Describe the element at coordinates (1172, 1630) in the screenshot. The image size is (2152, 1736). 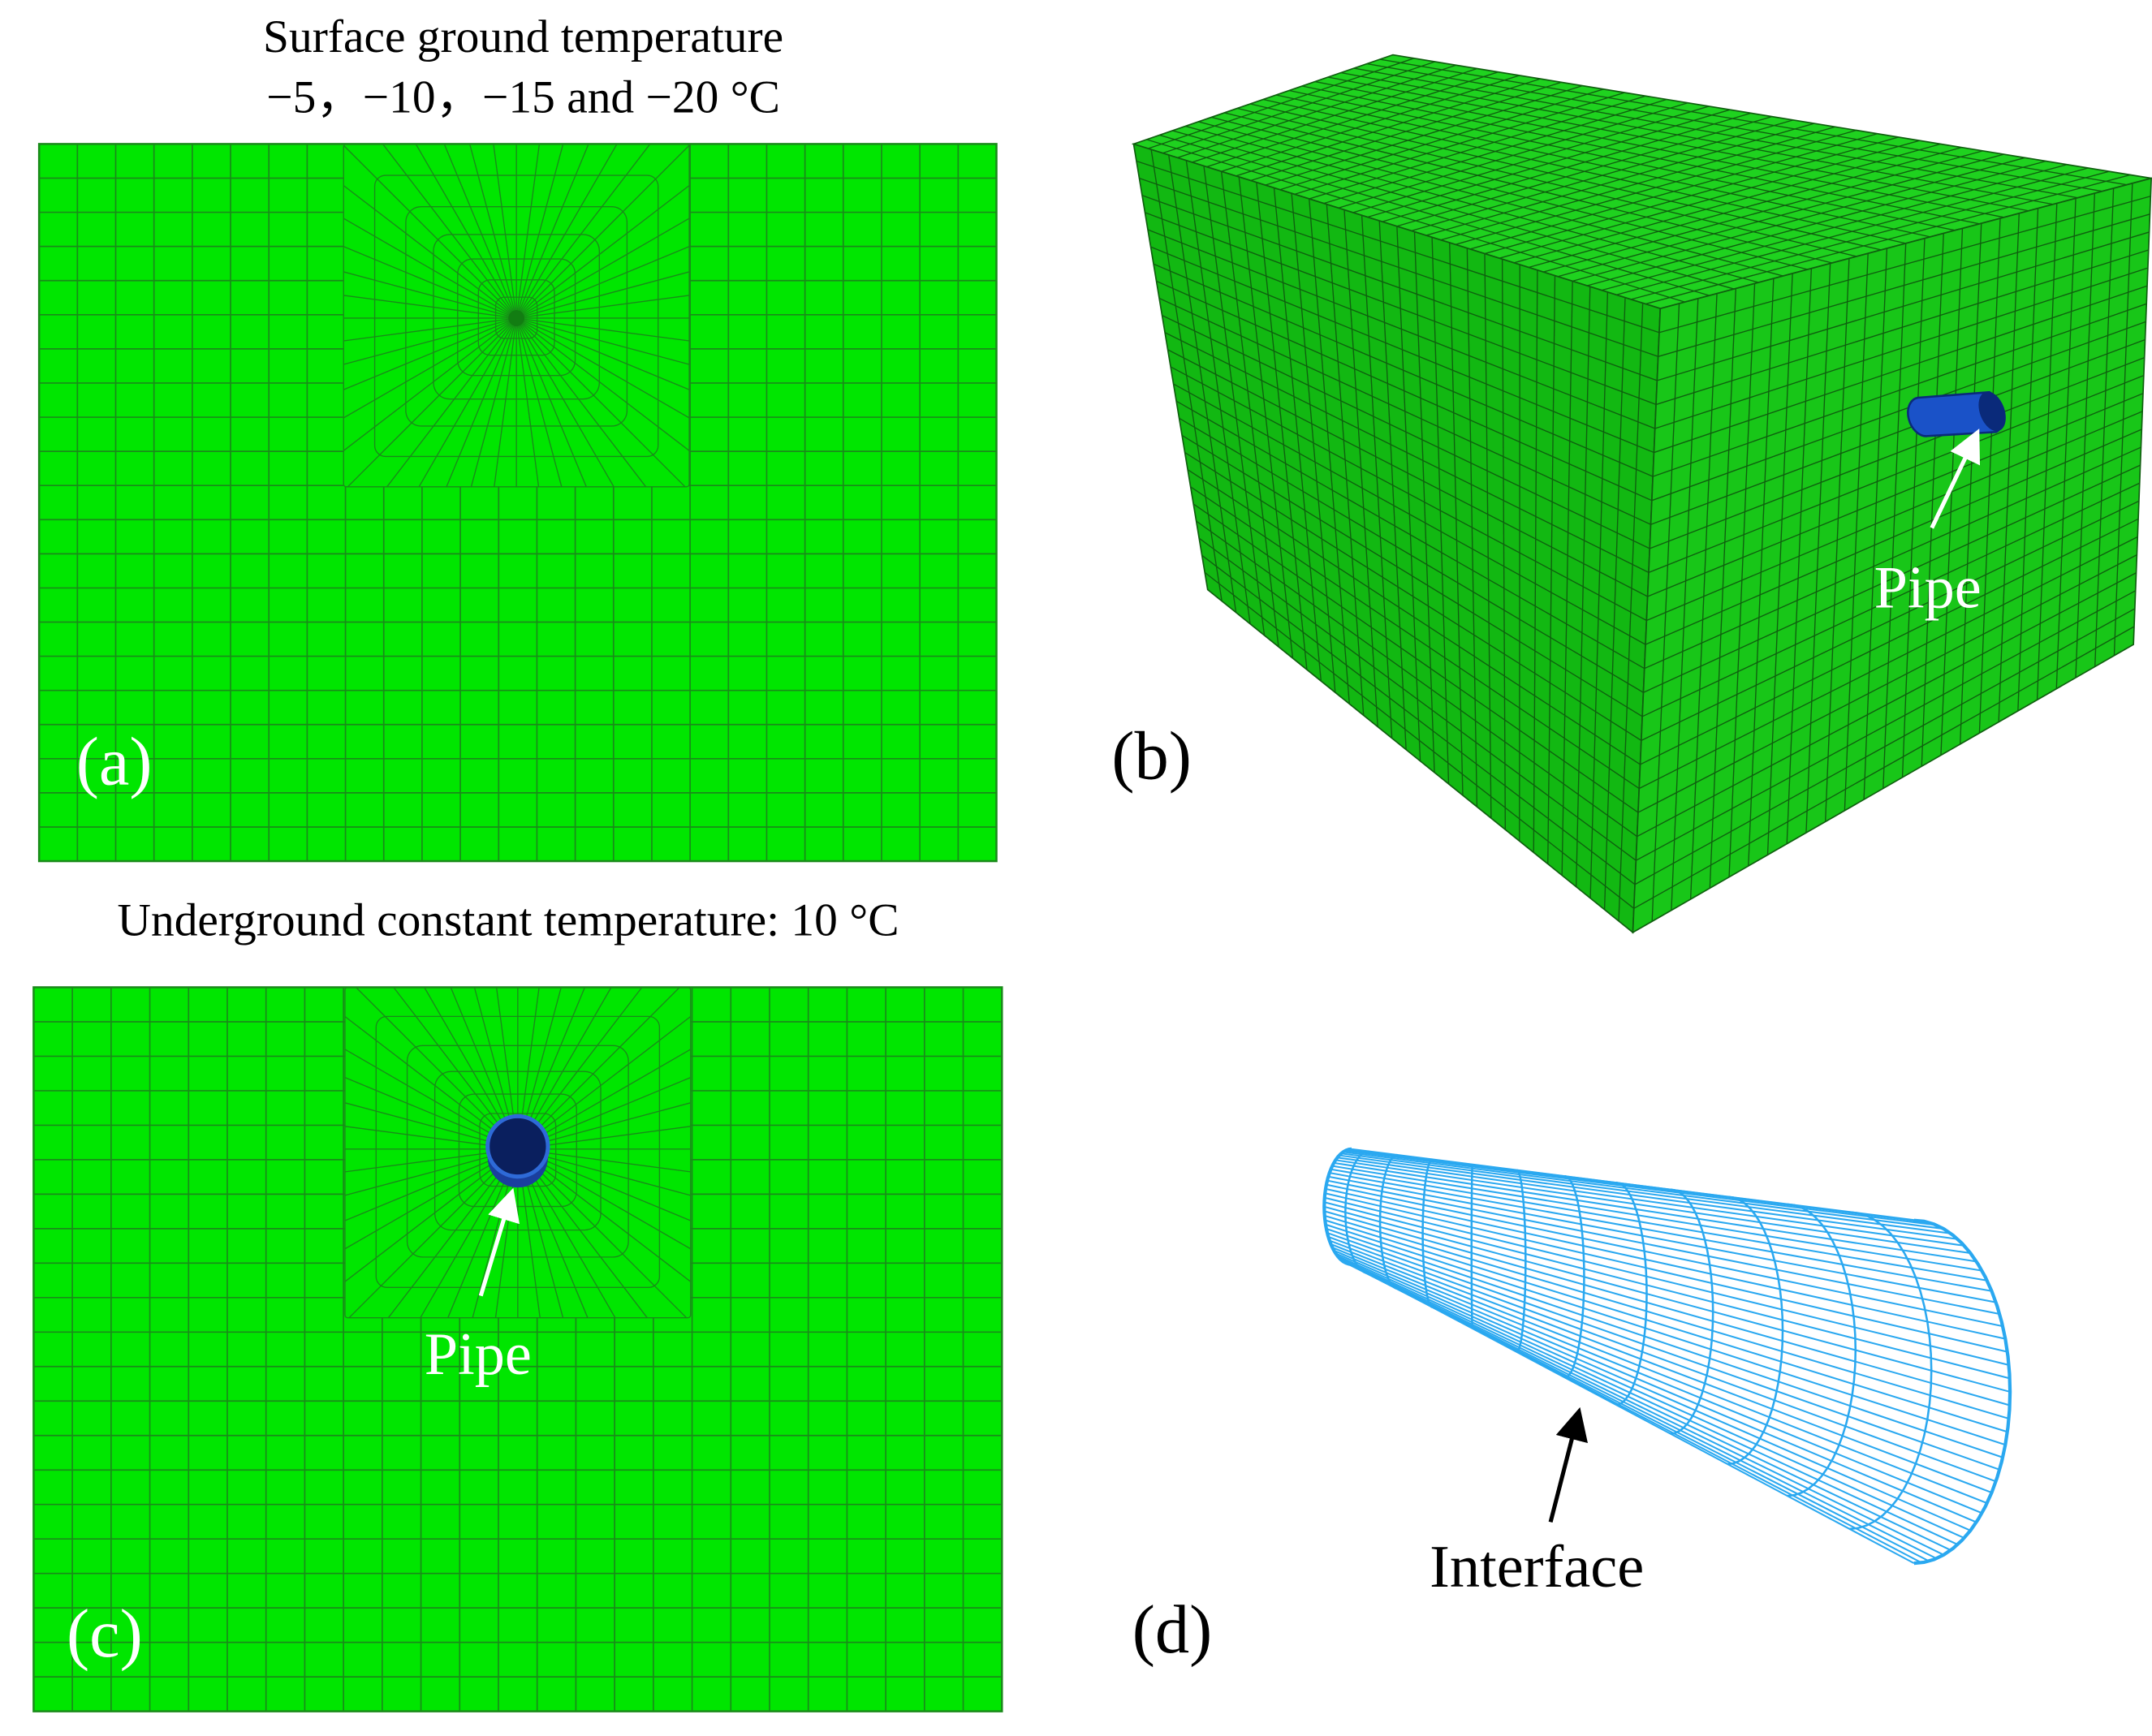
I see `panel-label: (d)` at that location.